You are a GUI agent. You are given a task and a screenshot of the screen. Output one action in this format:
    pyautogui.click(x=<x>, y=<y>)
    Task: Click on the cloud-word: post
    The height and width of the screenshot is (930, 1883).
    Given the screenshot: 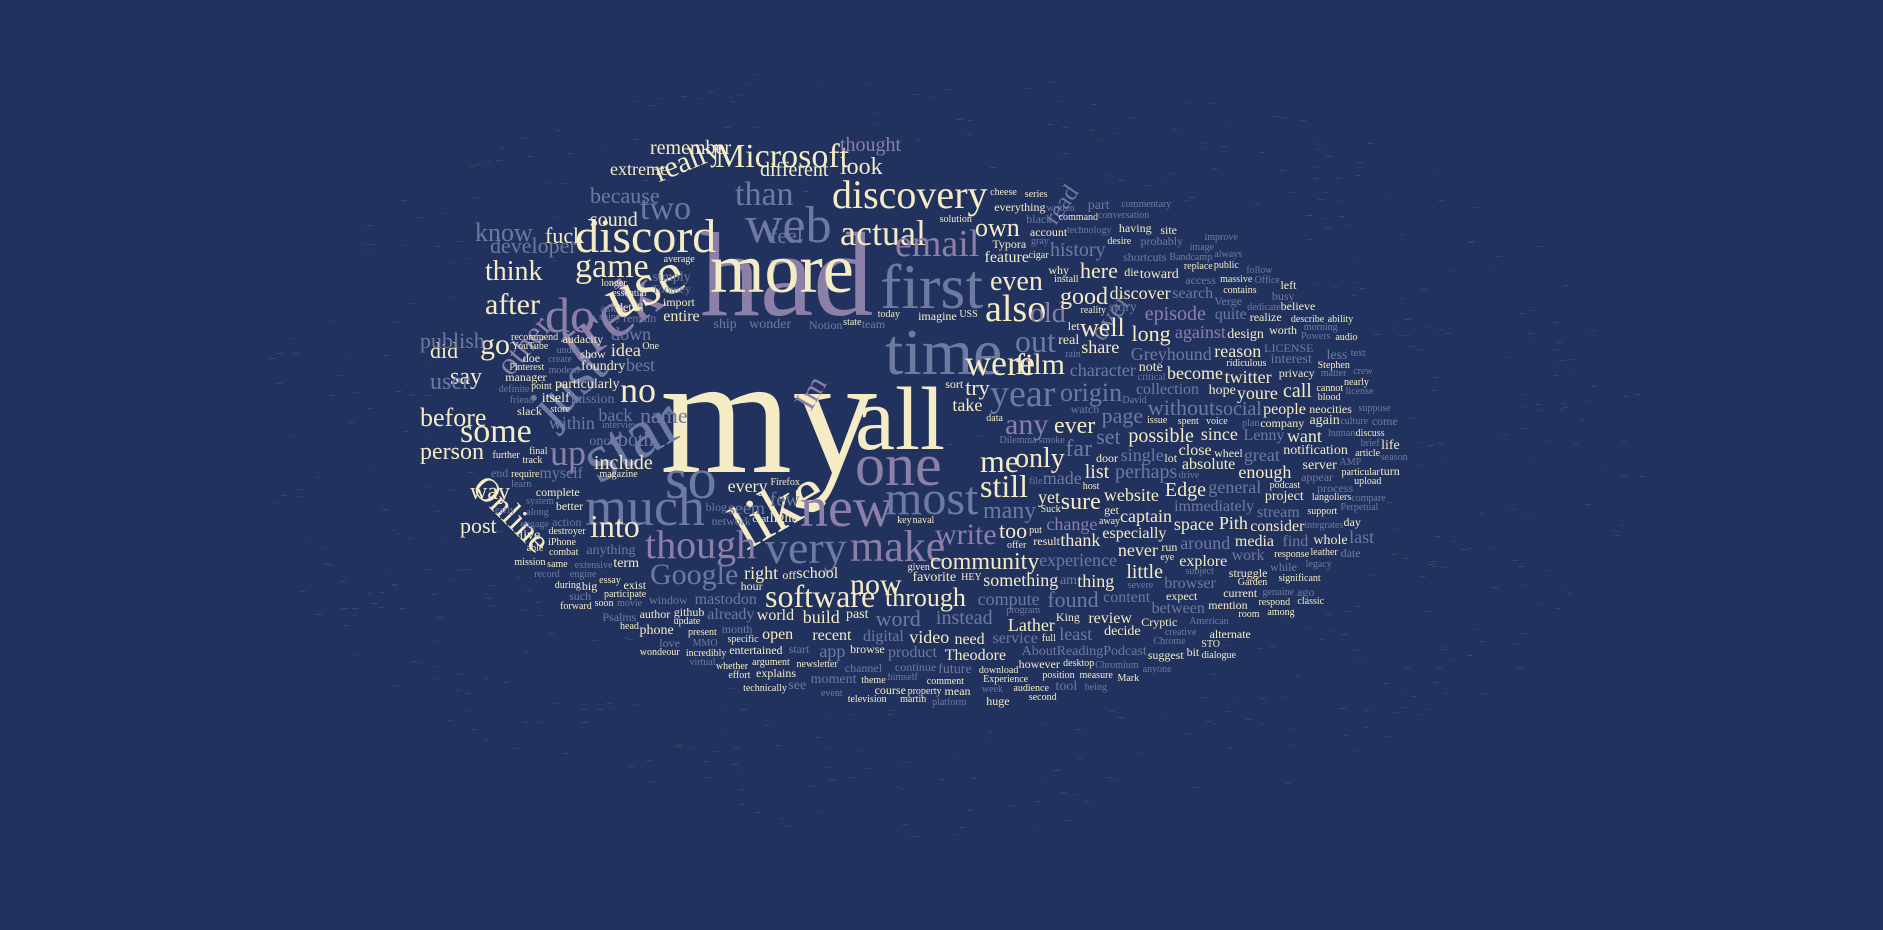 What is the action you would take?
    pyautogui.click(x=478, y=525)
    